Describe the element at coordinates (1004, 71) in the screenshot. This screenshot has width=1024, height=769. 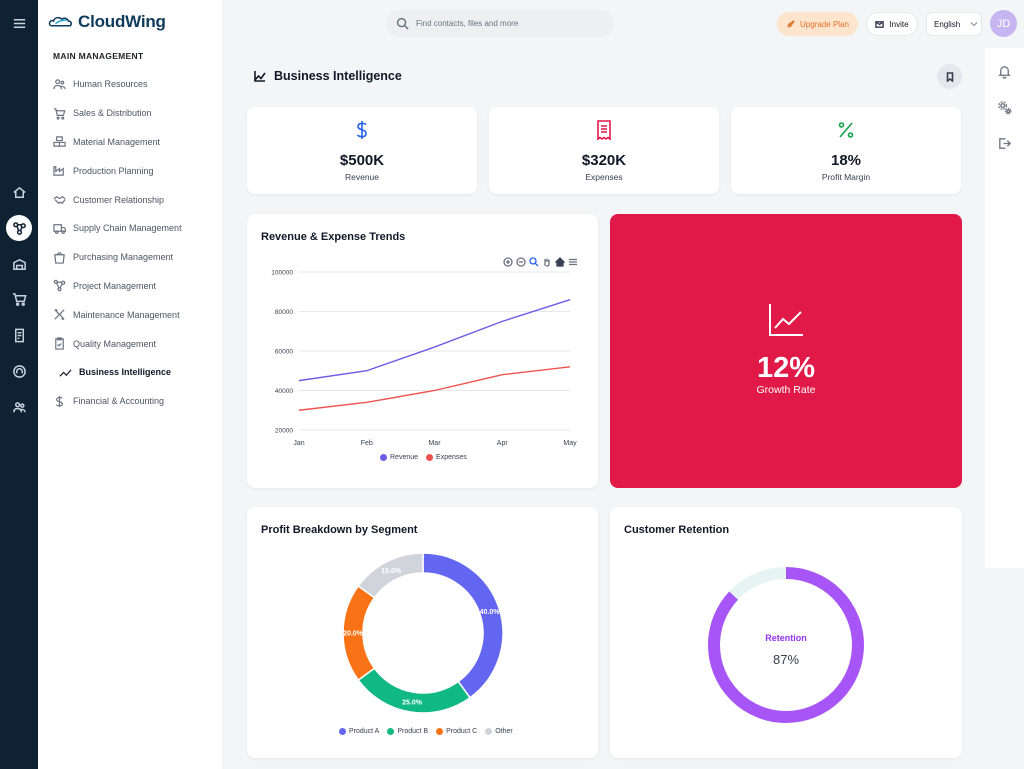
I see `bell-icon` at that location.